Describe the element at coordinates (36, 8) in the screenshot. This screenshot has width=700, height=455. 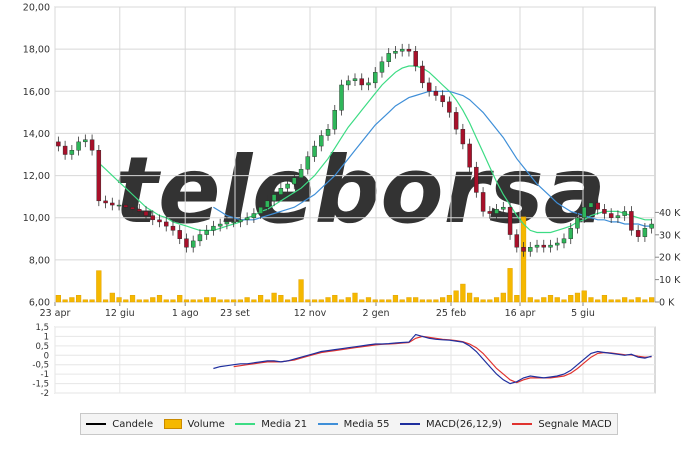
I see `y-tick-label: 20,00` at that location.